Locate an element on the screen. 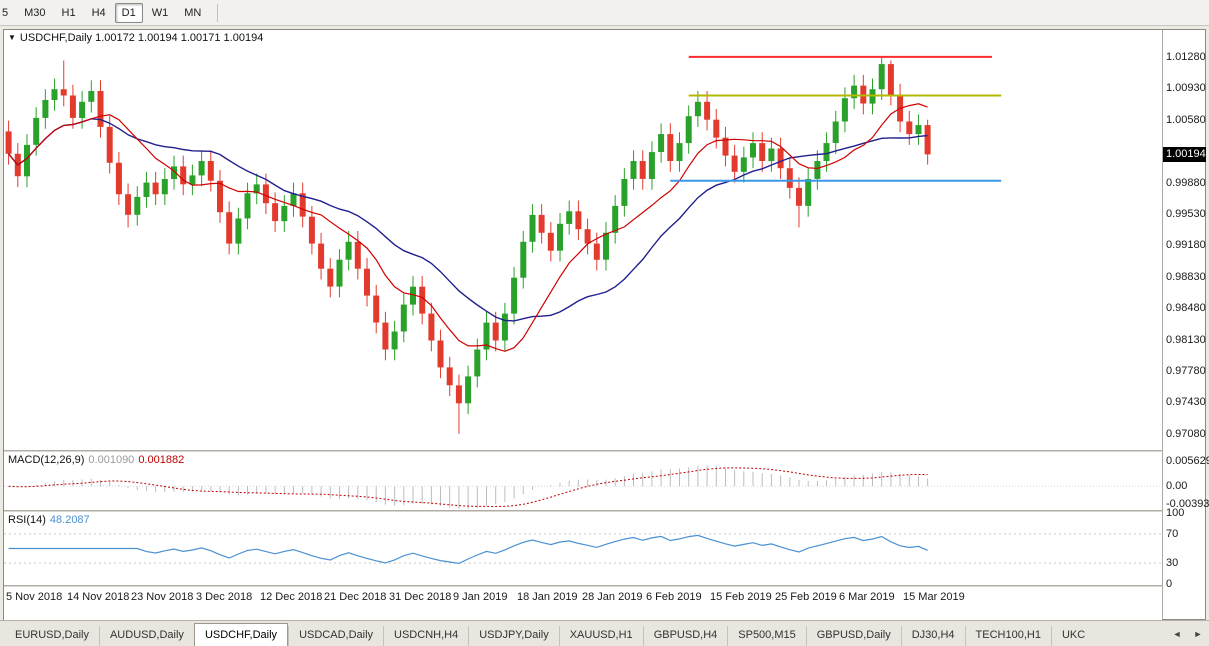 The height and width of the screenshot is (646, 1209). timeframe-button-w1: W1 is located at coordinates (160, 12).